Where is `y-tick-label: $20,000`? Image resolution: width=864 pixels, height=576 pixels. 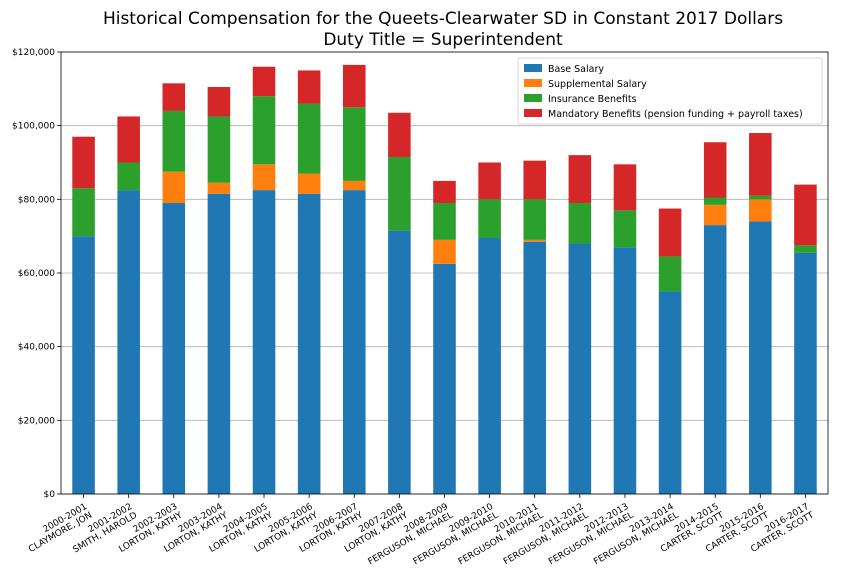 y-tick-label: $20,000 is located at coordinates (36, 421).